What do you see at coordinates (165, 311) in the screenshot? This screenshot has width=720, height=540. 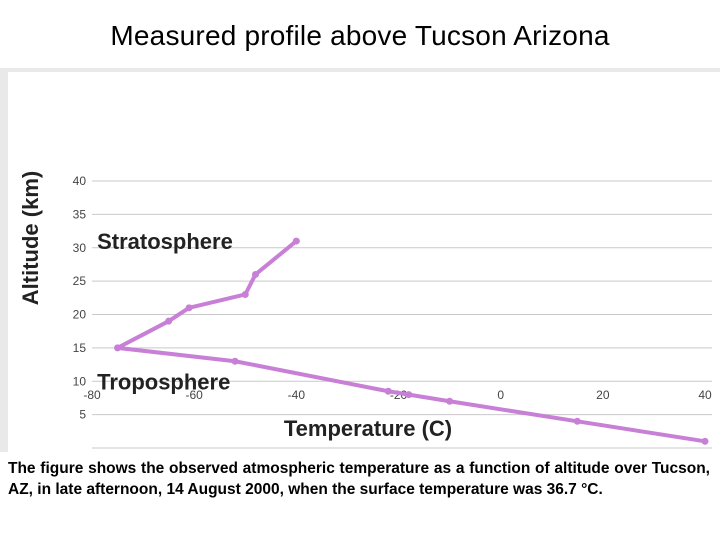 I see `annotations: Stratosphere Troposphere` at bounding box center [165, 311].